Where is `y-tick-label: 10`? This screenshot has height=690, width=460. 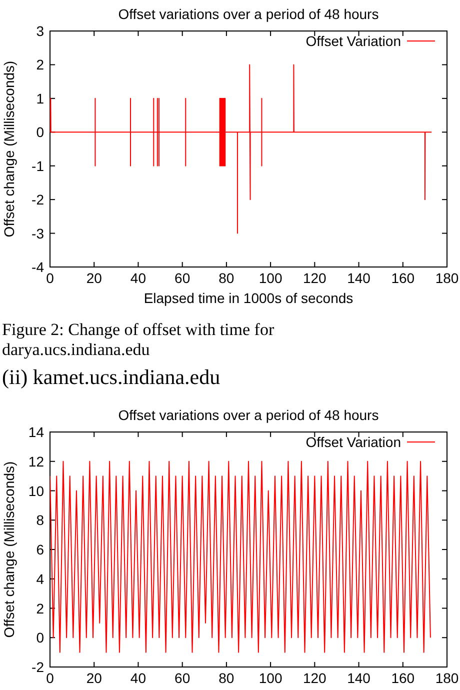 y-tick-label: 10 is located at coordinates (36, 490).